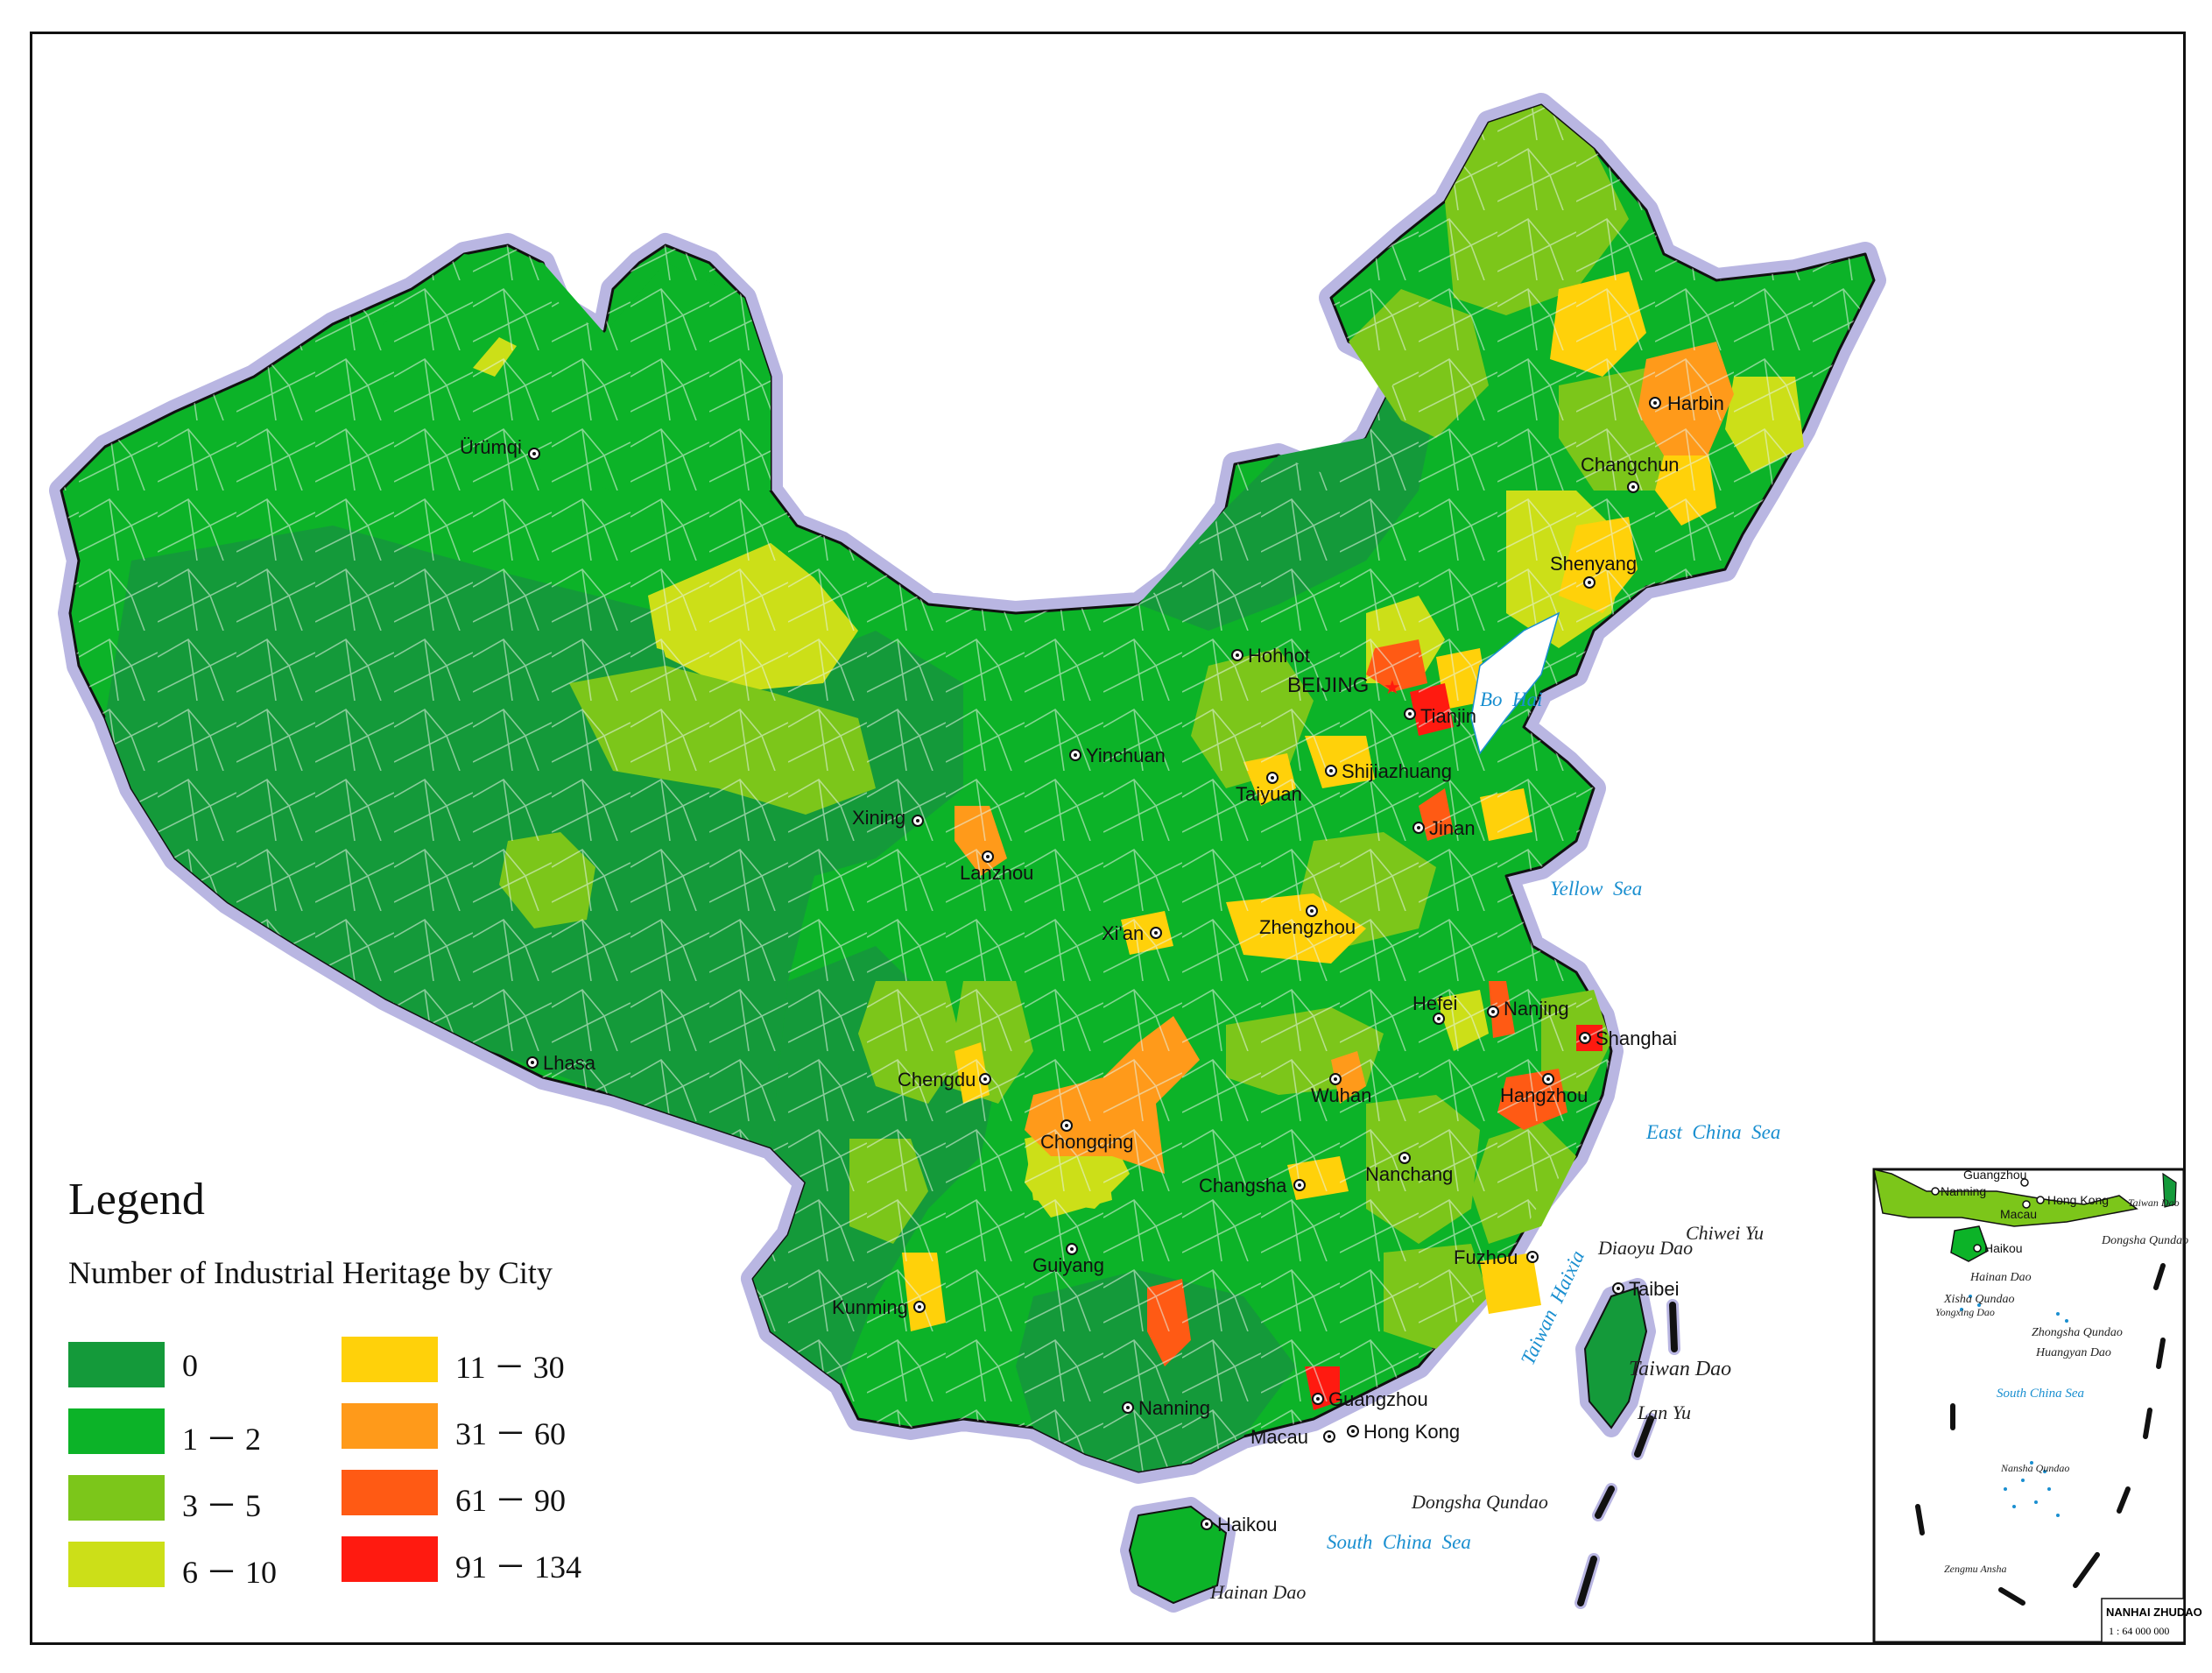  Describe the element at coordinates (1247, 1524) in the screenshot. I see `city-label: Haikou` at that location.